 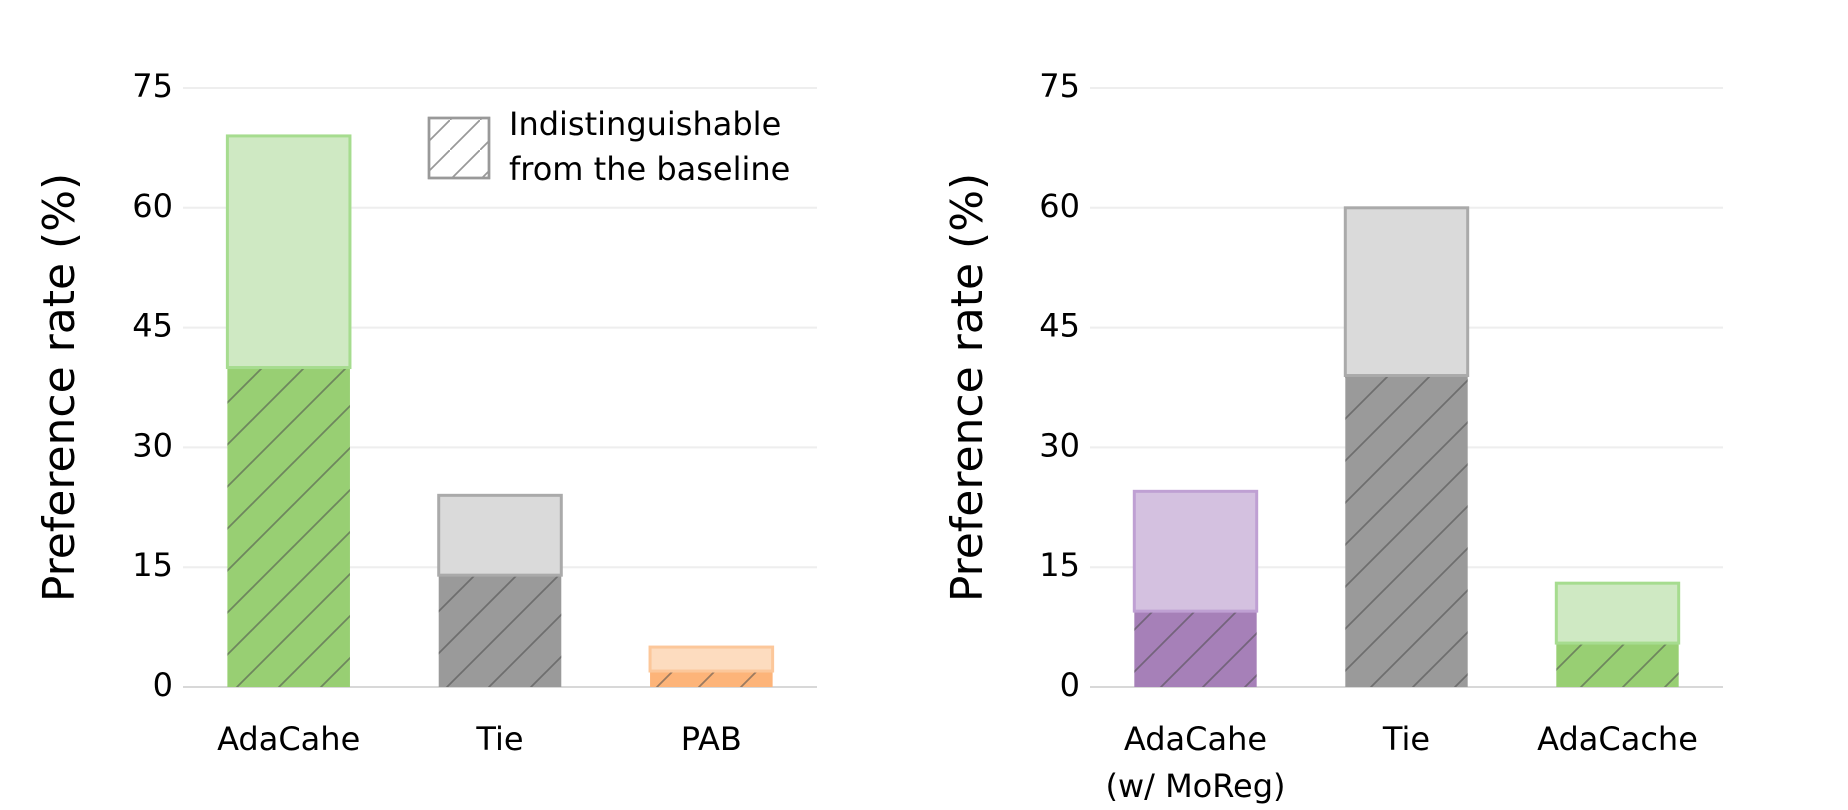 I want to click on legend-label: from the baseline, so click(x=649, y=169).